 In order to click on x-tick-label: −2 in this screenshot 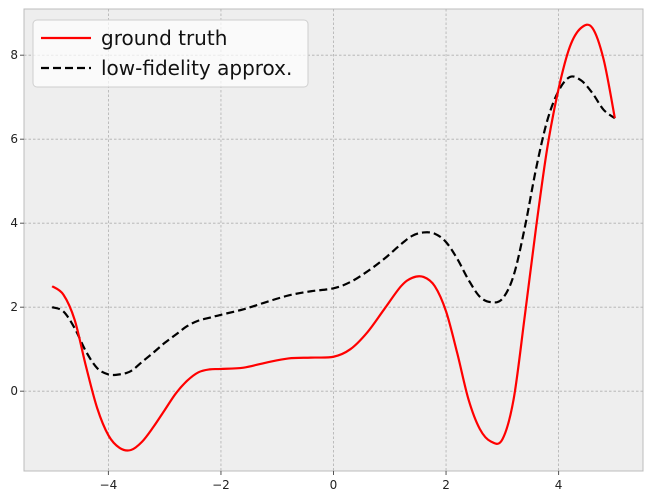, I will do `click(221, 485)`.